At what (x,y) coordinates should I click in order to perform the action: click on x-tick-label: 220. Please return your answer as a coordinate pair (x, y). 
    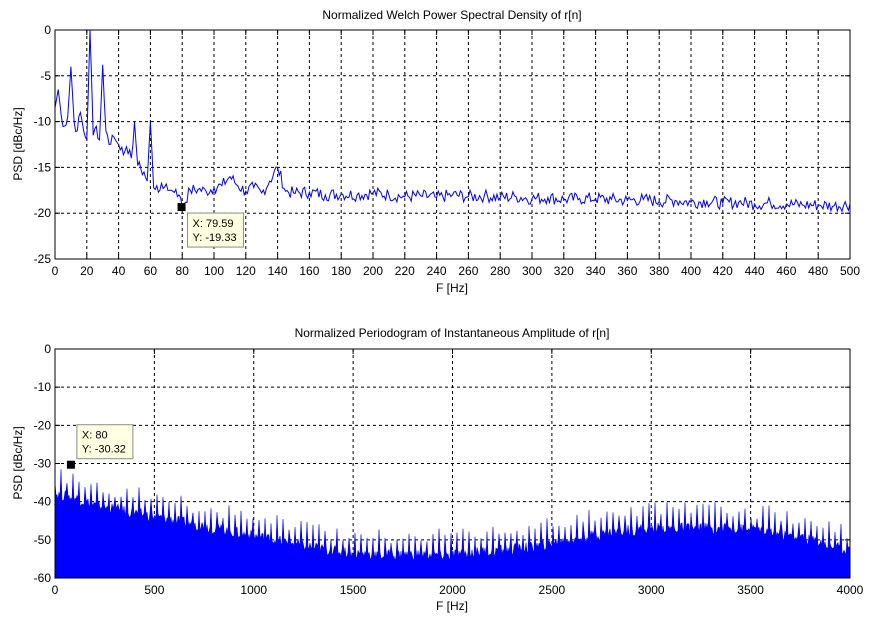
    Looking at the image, I should click on (405, 271).